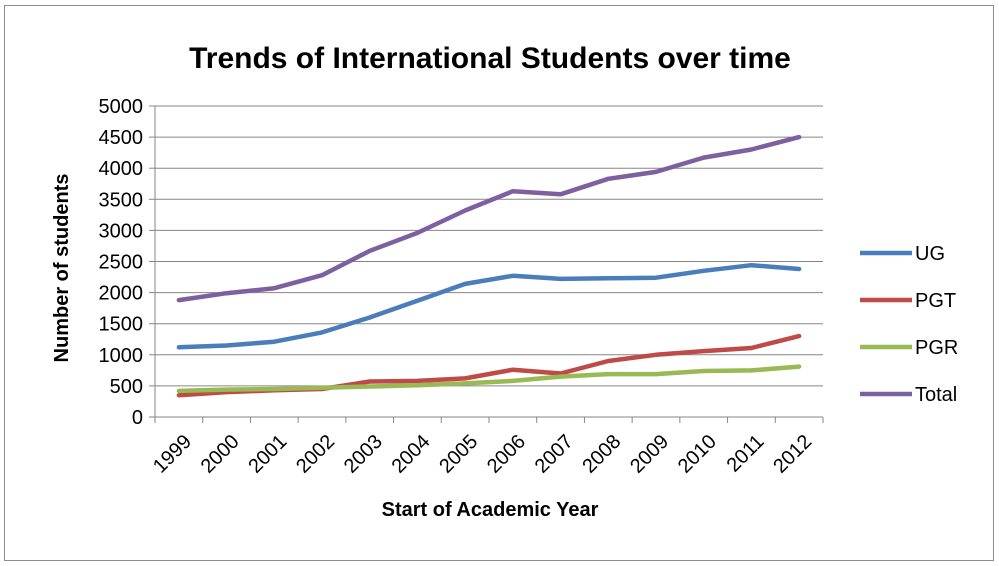  What do you see at coordinates (554, 454) in the screenshot?
I see `x-tick-label: 2007` at bounding box center [554, 454].